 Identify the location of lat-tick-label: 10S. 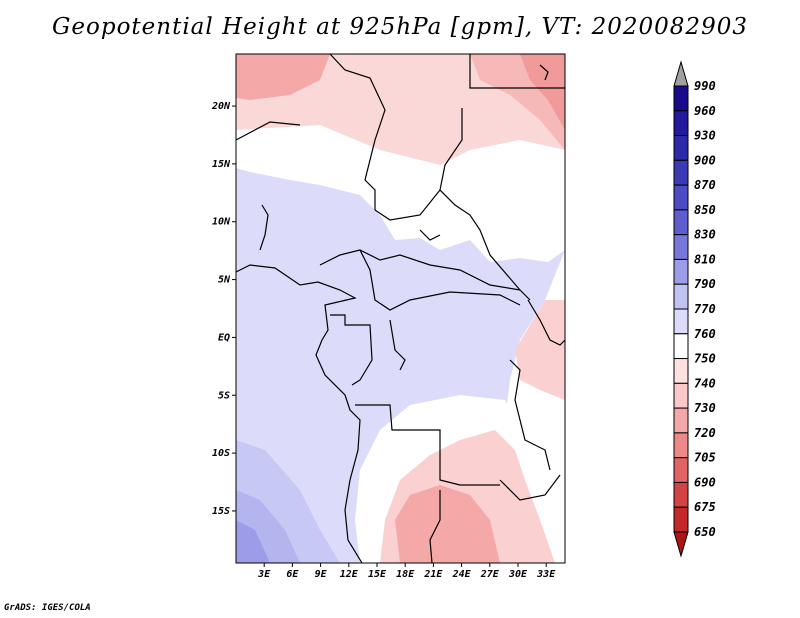
(221, 453).